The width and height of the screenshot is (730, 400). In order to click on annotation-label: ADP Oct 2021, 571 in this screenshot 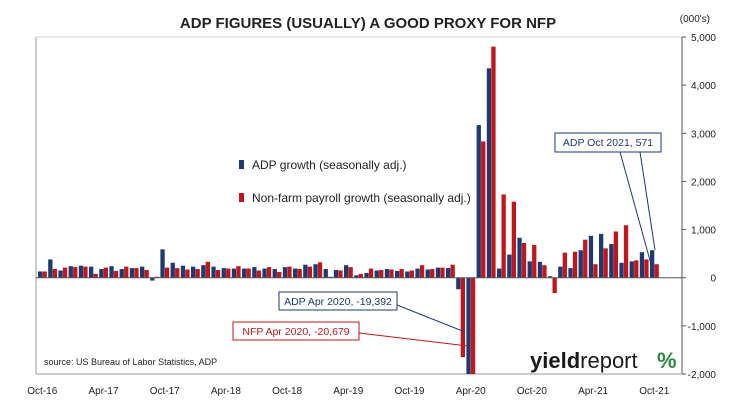, I will do `click(608, 143)`.